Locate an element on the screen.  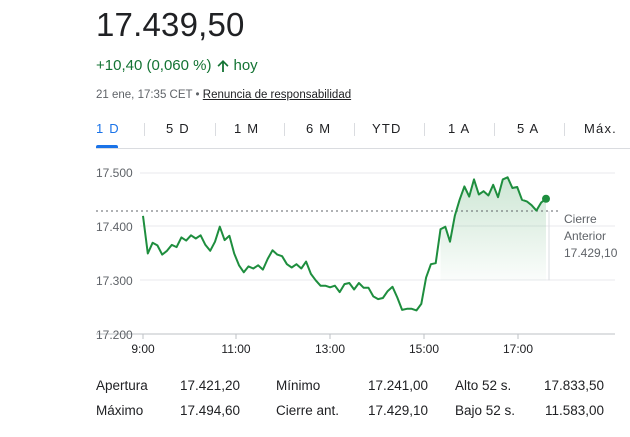
prev-close-value: 17.429,10 is located at coordinates (591, 253).